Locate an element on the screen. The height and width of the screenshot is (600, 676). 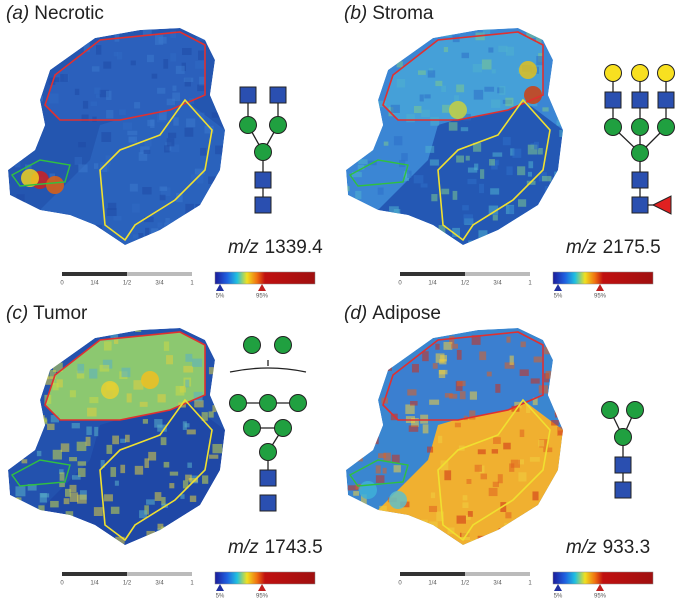
tissue-image is located at coordinates (454, 136).